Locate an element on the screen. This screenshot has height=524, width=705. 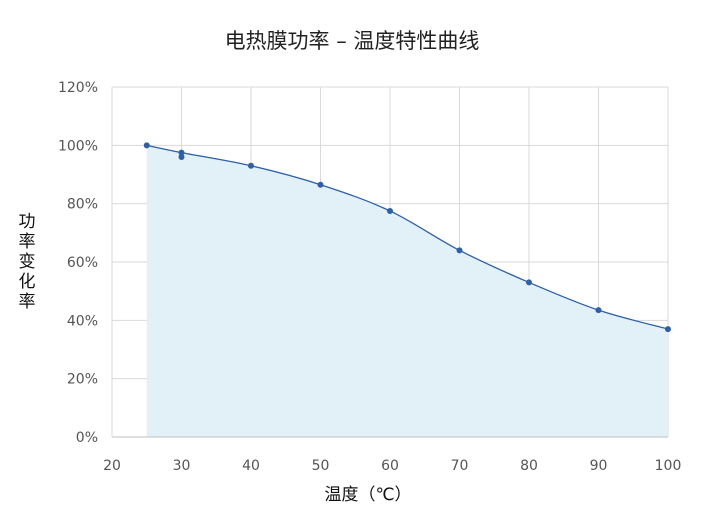
x-tick-label: 50 is located at coordinates (321, 466).